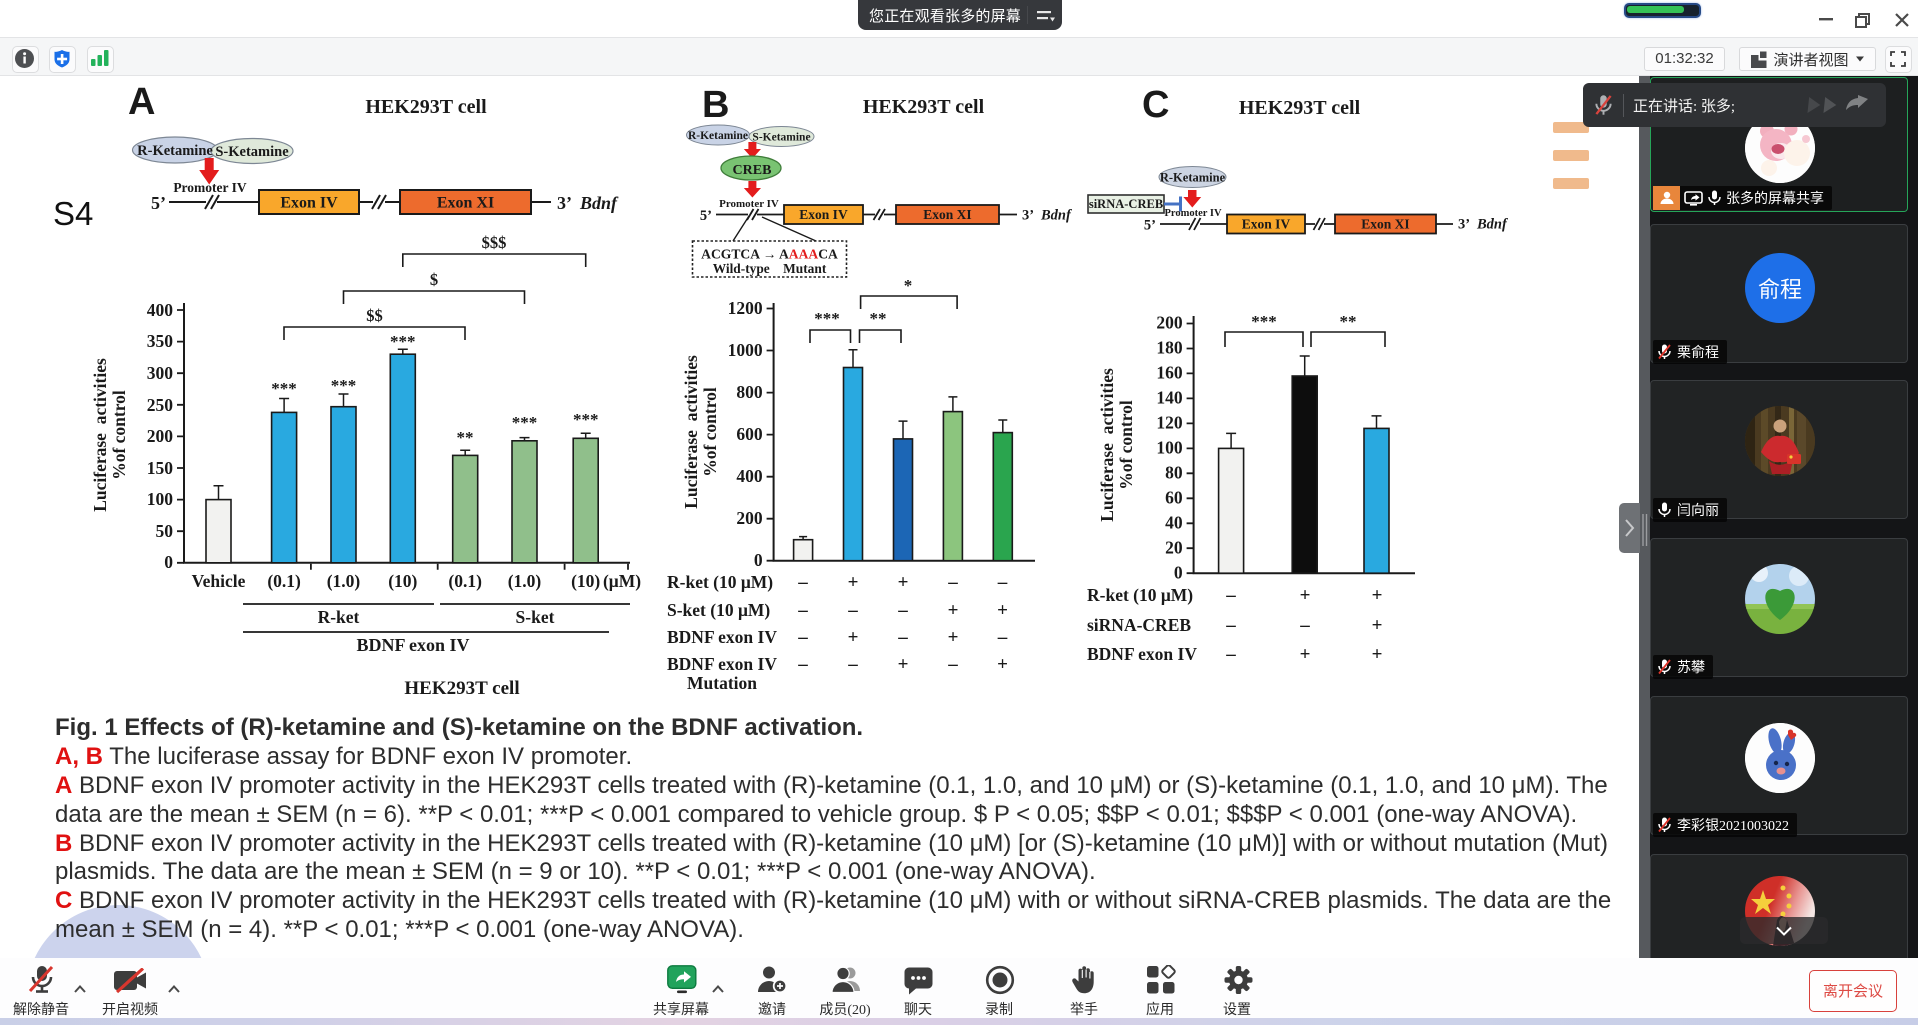 The width and height of the screenshot is (1918, 1025). Describe the element at coordinates (749, 392) in the screenshot. I see `svg-text: 800` at that location.